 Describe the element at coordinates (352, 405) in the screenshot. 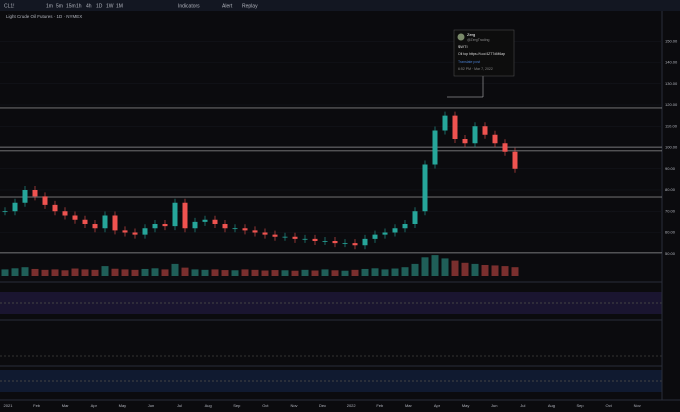

I see `time-label: 2022` at that location.